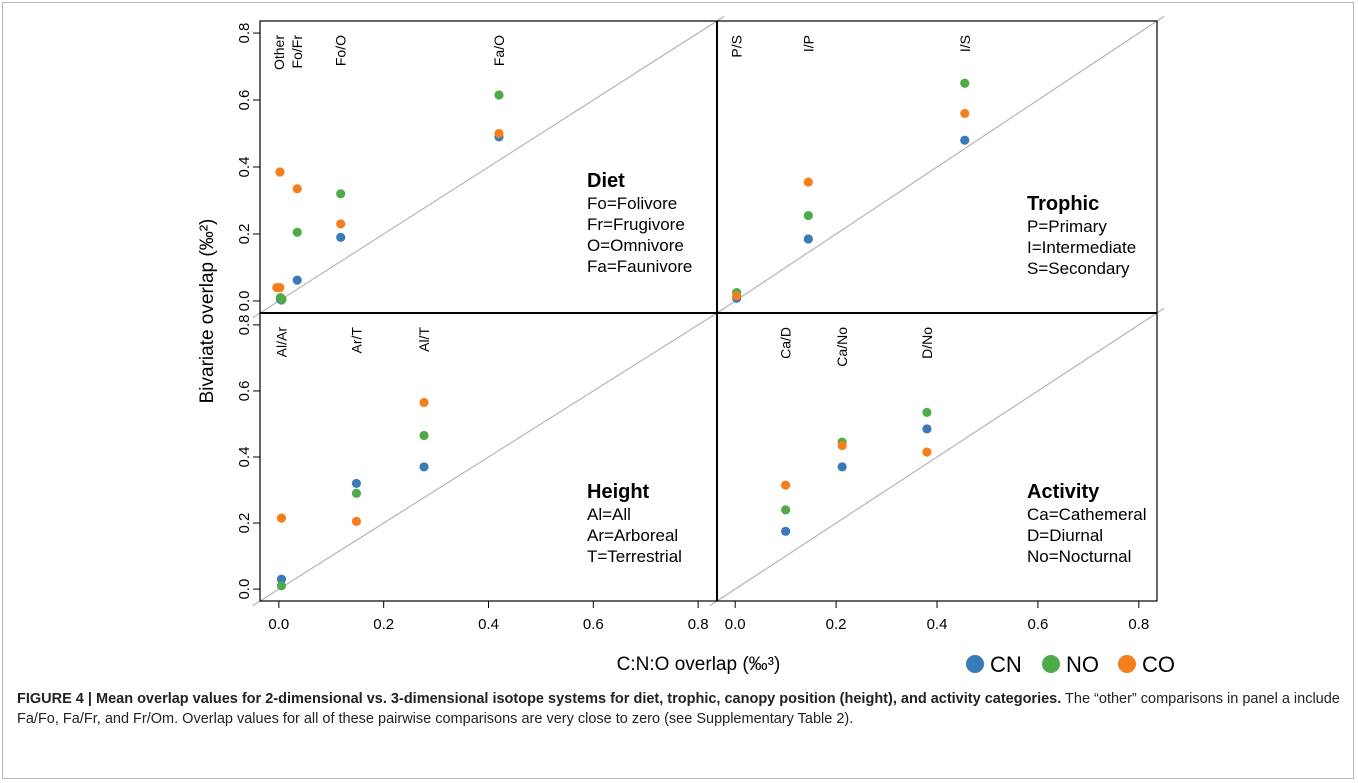  Describe the element at coordinates (488, 167) in the screenshot. I see `reference-line-diet` at that location.